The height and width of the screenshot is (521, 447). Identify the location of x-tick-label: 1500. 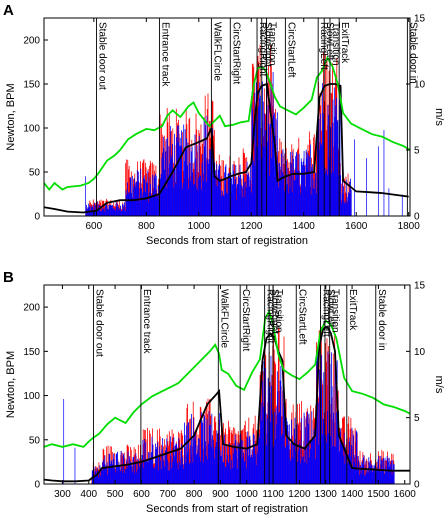
(378, 494).